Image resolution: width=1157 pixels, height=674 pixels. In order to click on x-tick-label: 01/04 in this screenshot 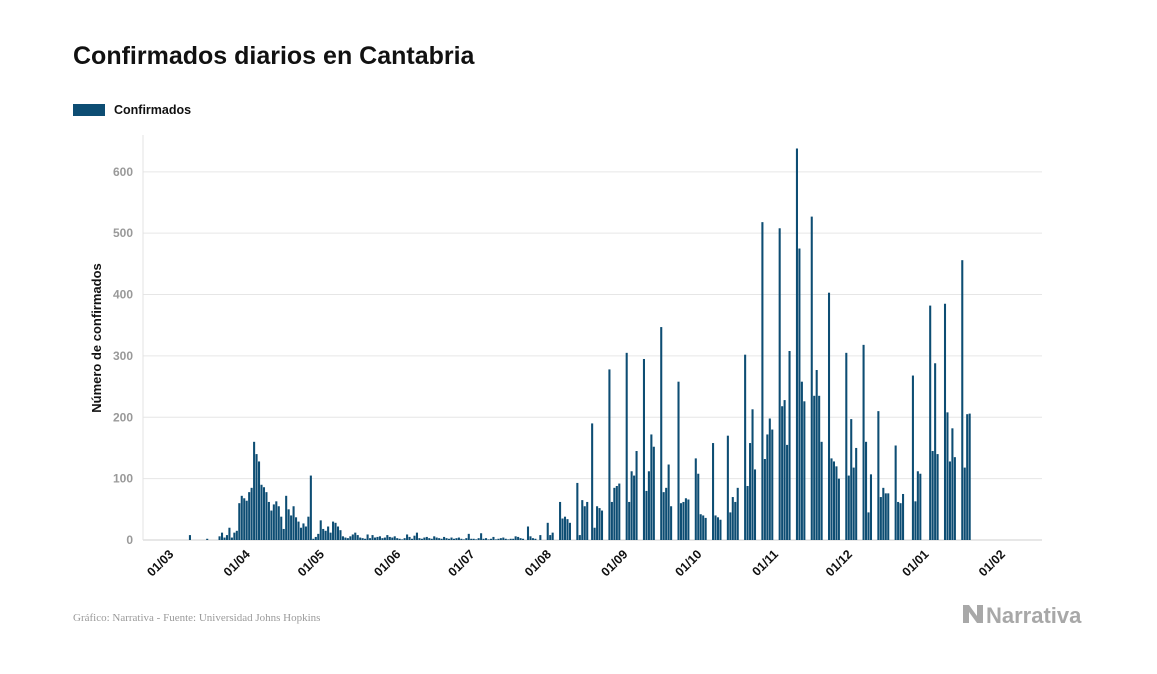, I will do `click(237, 563)`.